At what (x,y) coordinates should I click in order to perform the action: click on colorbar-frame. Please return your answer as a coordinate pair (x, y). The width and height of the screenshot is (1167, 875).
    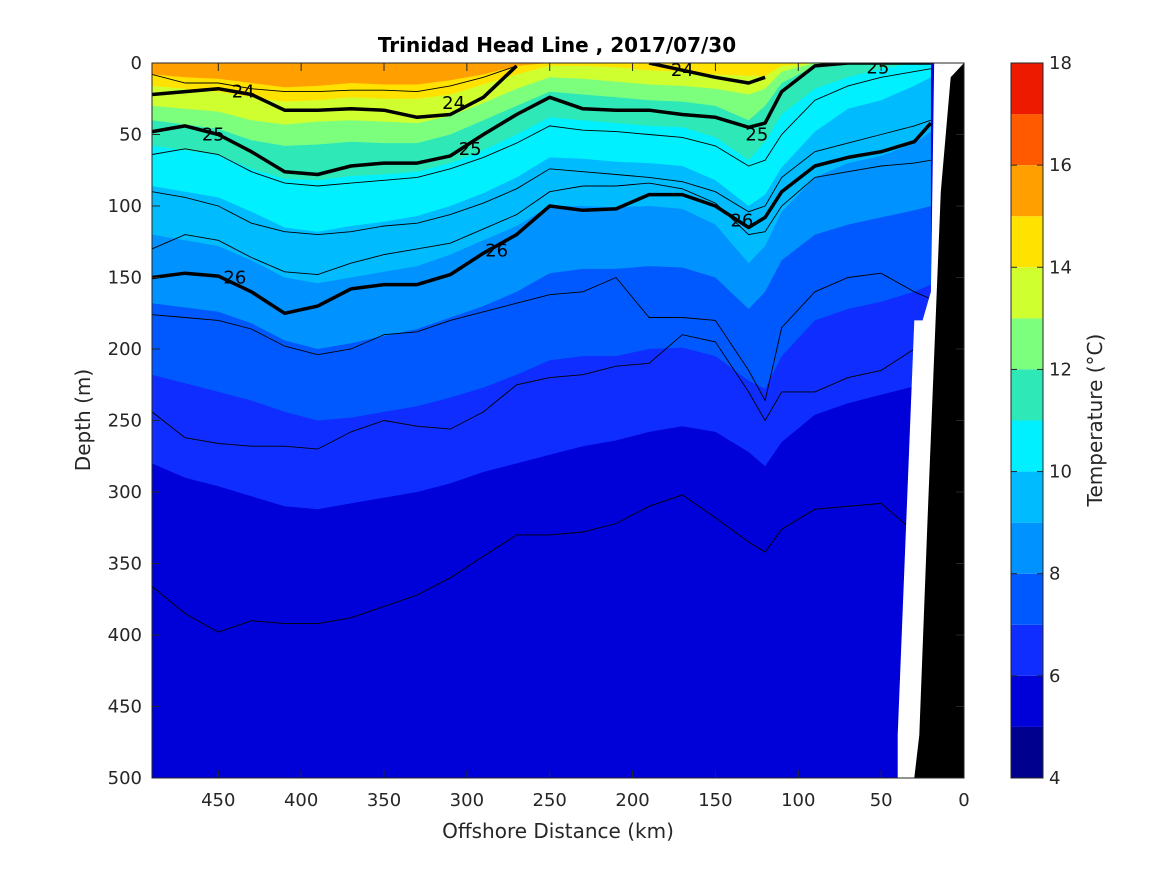
    Looking at the image, I should click on (1027, 420).